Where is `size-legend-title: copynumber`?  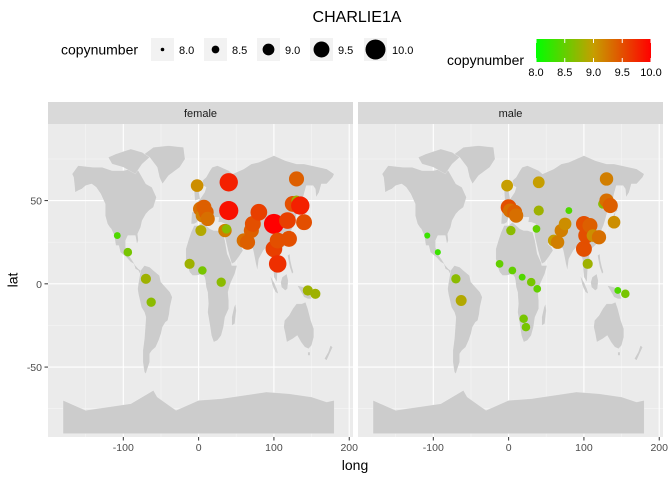 size-legend-title: copynumber is located at coordinates (99, 50).